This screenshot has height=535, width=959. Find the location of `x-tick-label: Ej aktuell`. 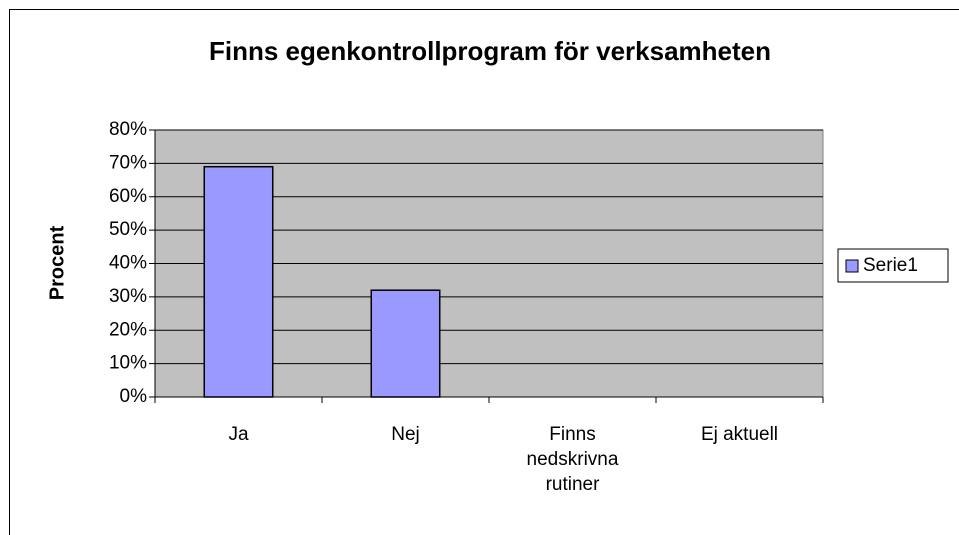

x-tick-label: Ej aktuell is located at coordinates (740, 434).